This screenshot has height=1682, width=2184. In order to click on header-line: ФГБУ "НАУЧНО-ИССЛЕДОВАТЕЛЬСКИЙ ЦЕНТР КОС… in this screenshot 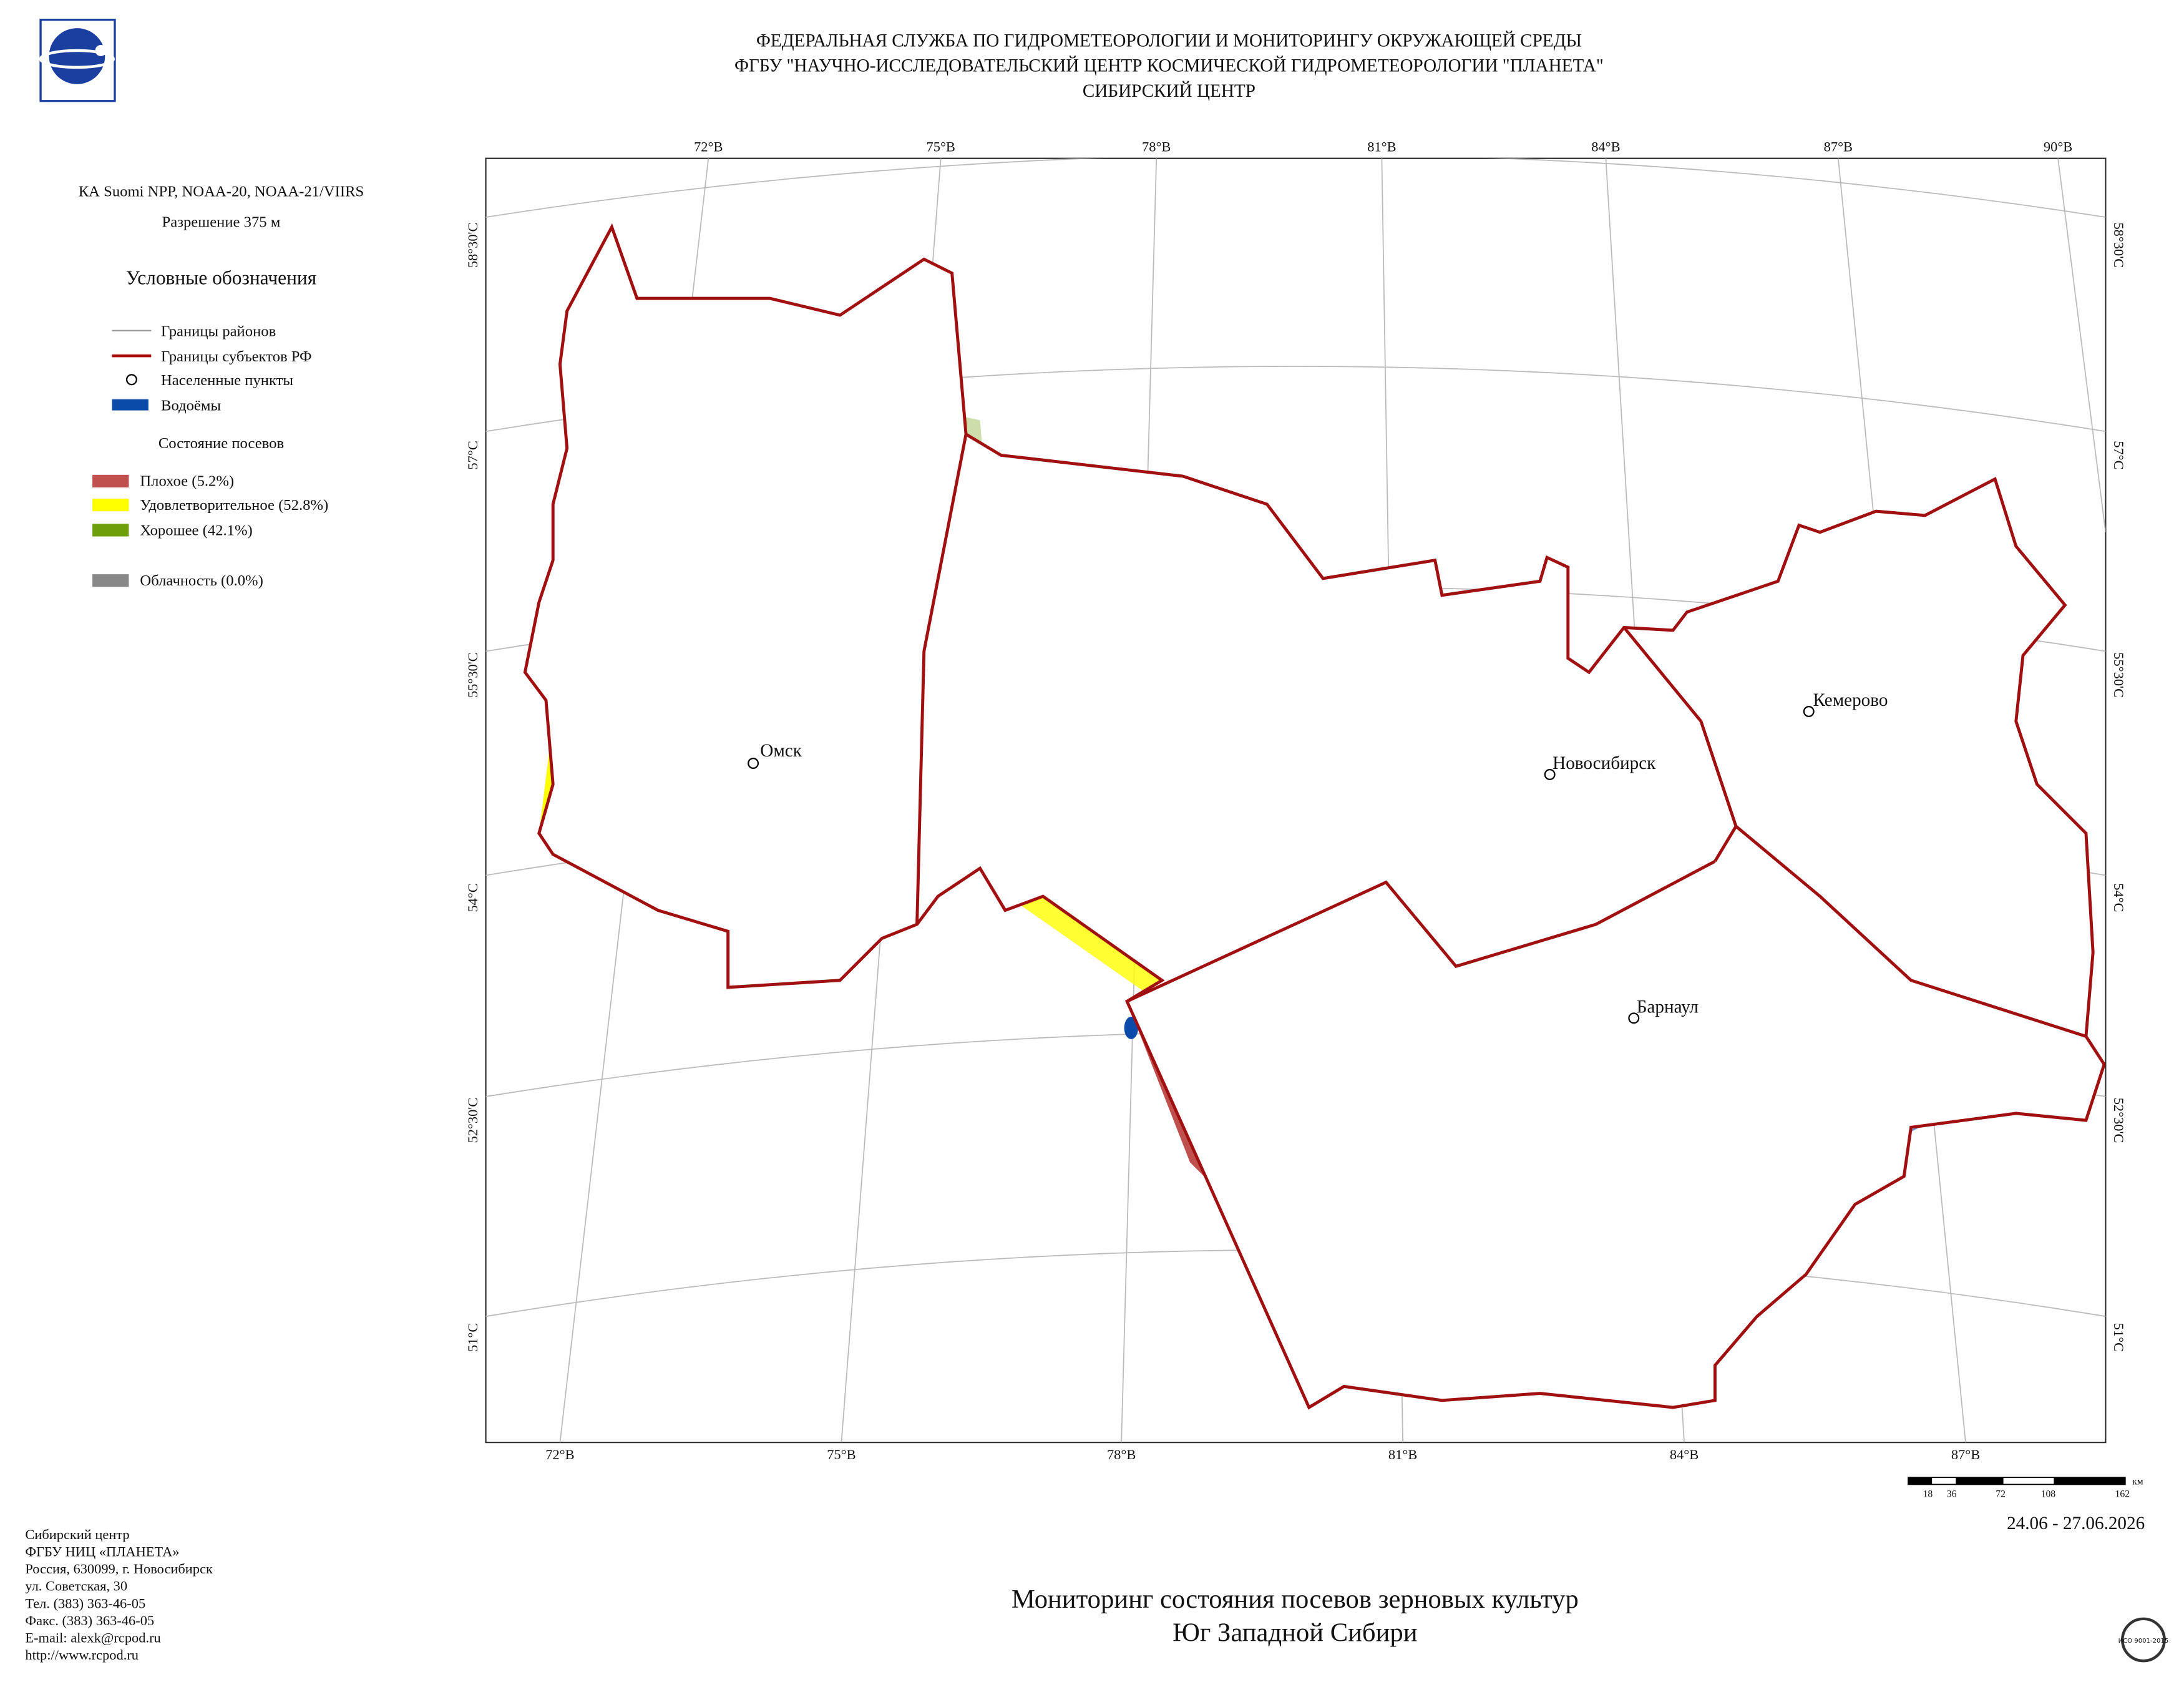, I will do `click(1169, 66)`.